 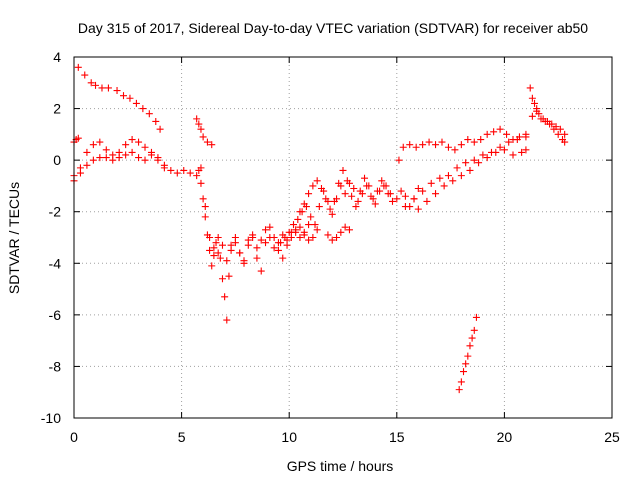 I want to click on x-tick-label: 5, so click(x=182, y=437).